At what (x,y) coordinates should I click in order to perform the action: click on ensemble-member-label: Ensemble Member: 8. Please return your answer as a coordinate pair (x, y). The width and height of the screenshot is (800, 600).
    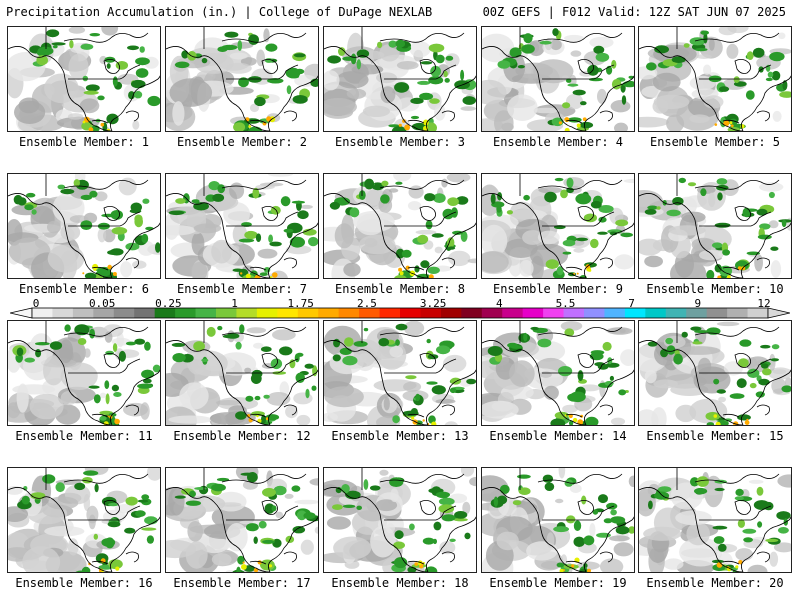
    Looking at the image, I should click on (400, 289).